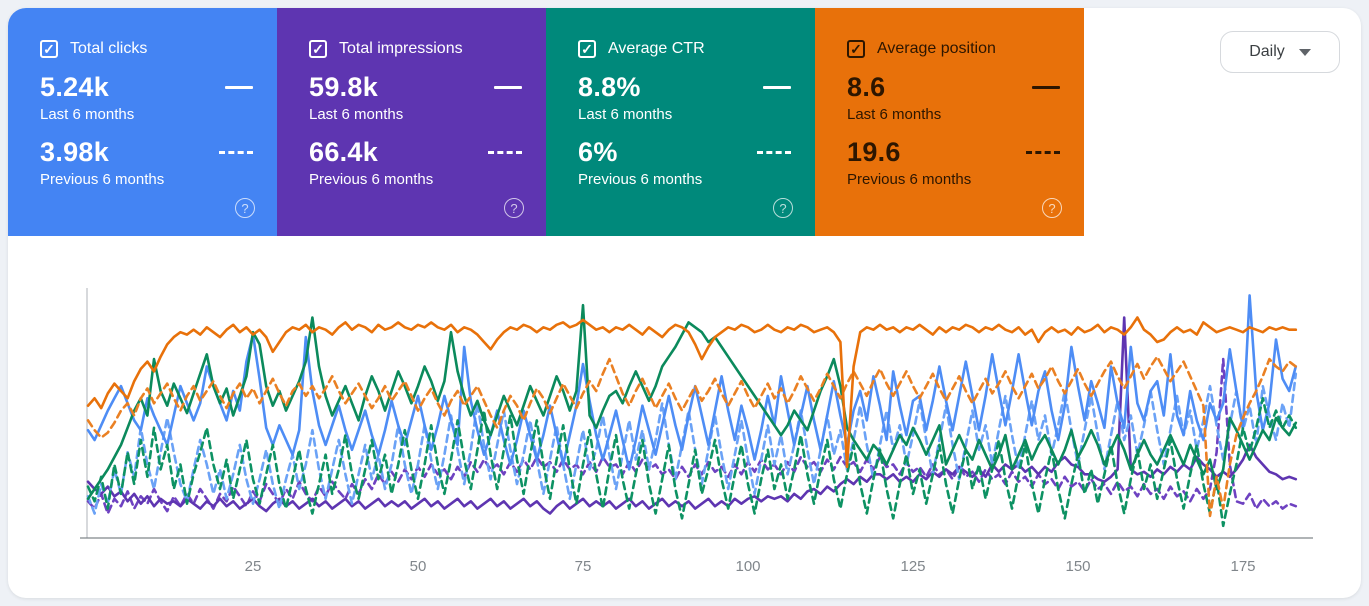 The height and width of the screenshot is (606, 1369). I want to click on x-axis-label: 25, so click(253, 566).